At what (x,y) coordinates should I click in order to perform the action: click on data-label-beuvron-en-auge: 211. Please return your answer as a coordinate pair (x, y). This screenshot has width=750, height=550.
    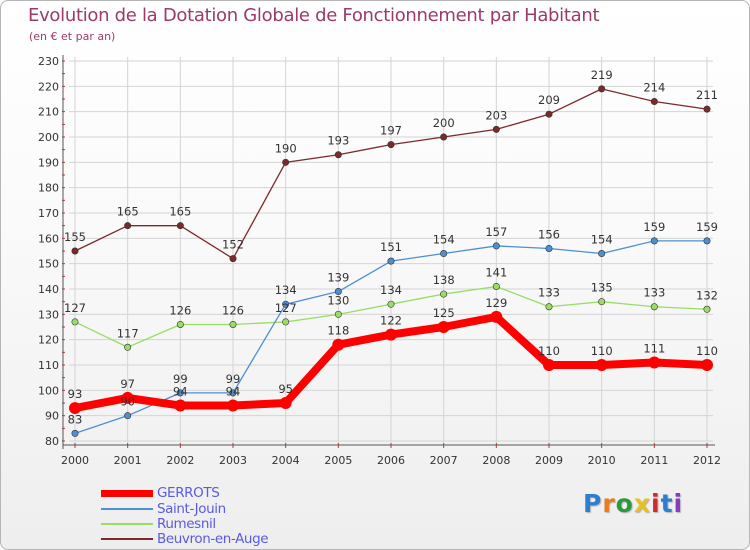
    Looking at the image, I should click on (707, 95).